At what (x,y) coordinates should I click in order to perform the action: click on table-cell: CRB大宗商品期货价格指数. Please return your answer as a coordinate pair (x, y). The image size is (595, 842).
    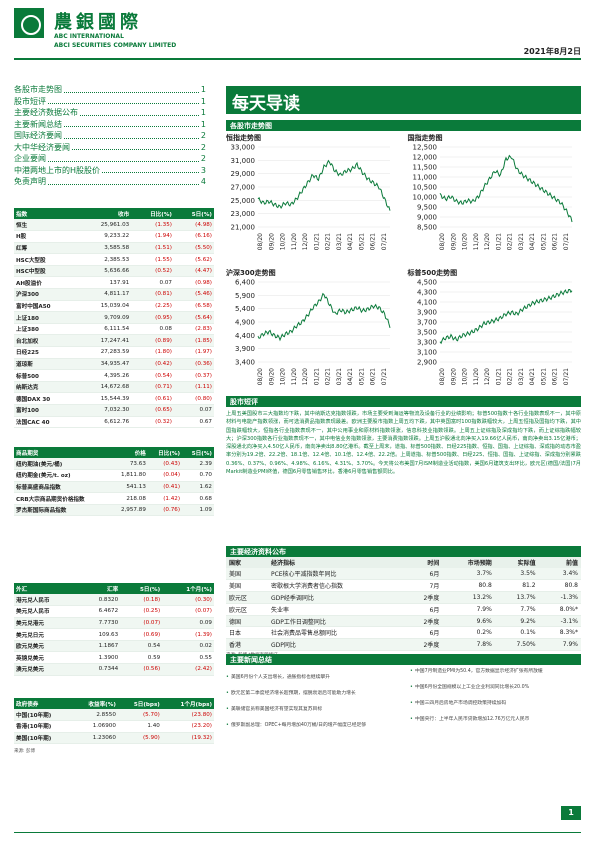
    Looking at the image, I should click on (62, 498).